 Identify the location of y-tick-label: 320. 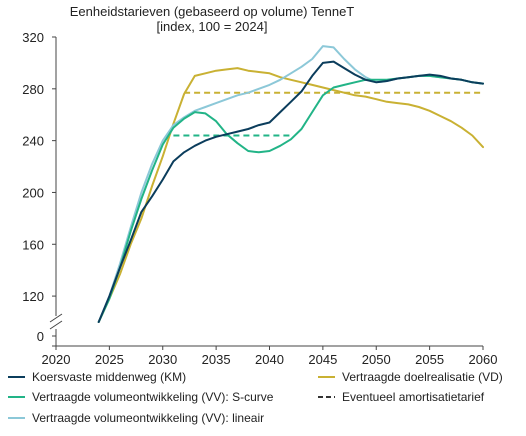
(33, 37).